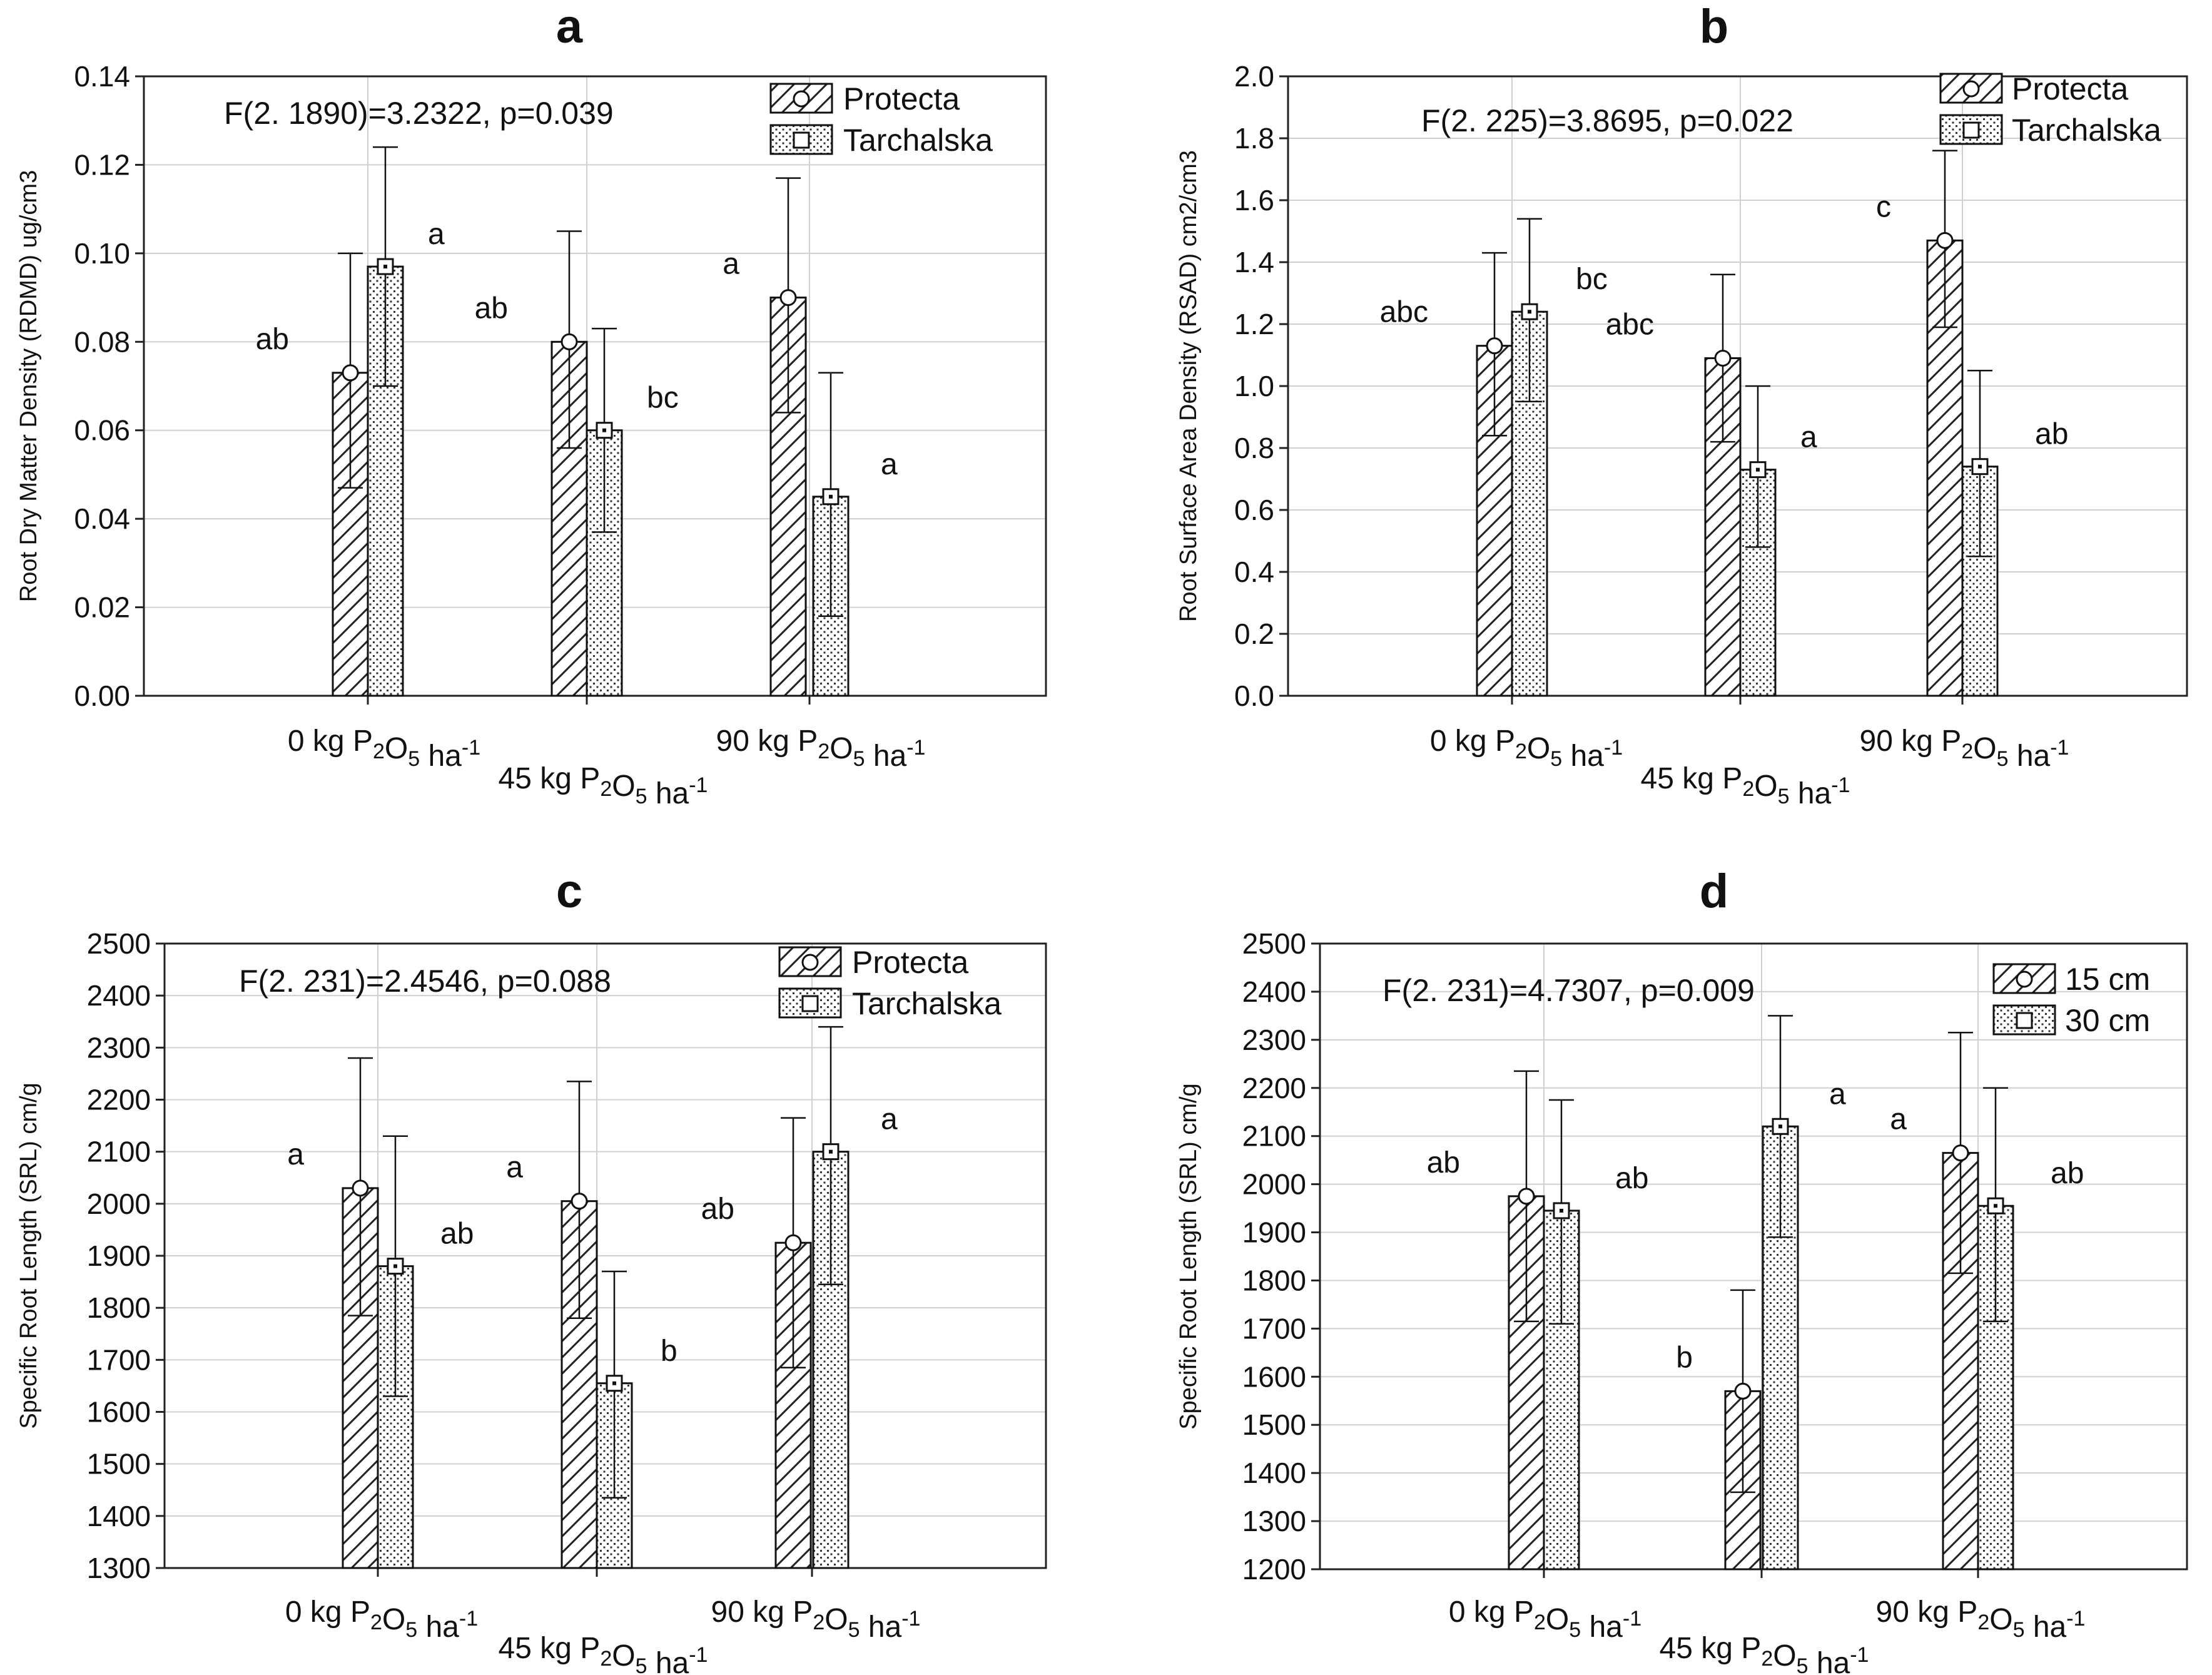 The width and height of the screenshot is (2212, 1675). I want to click on y-tick-label: 1.6, so click(1254, 200).